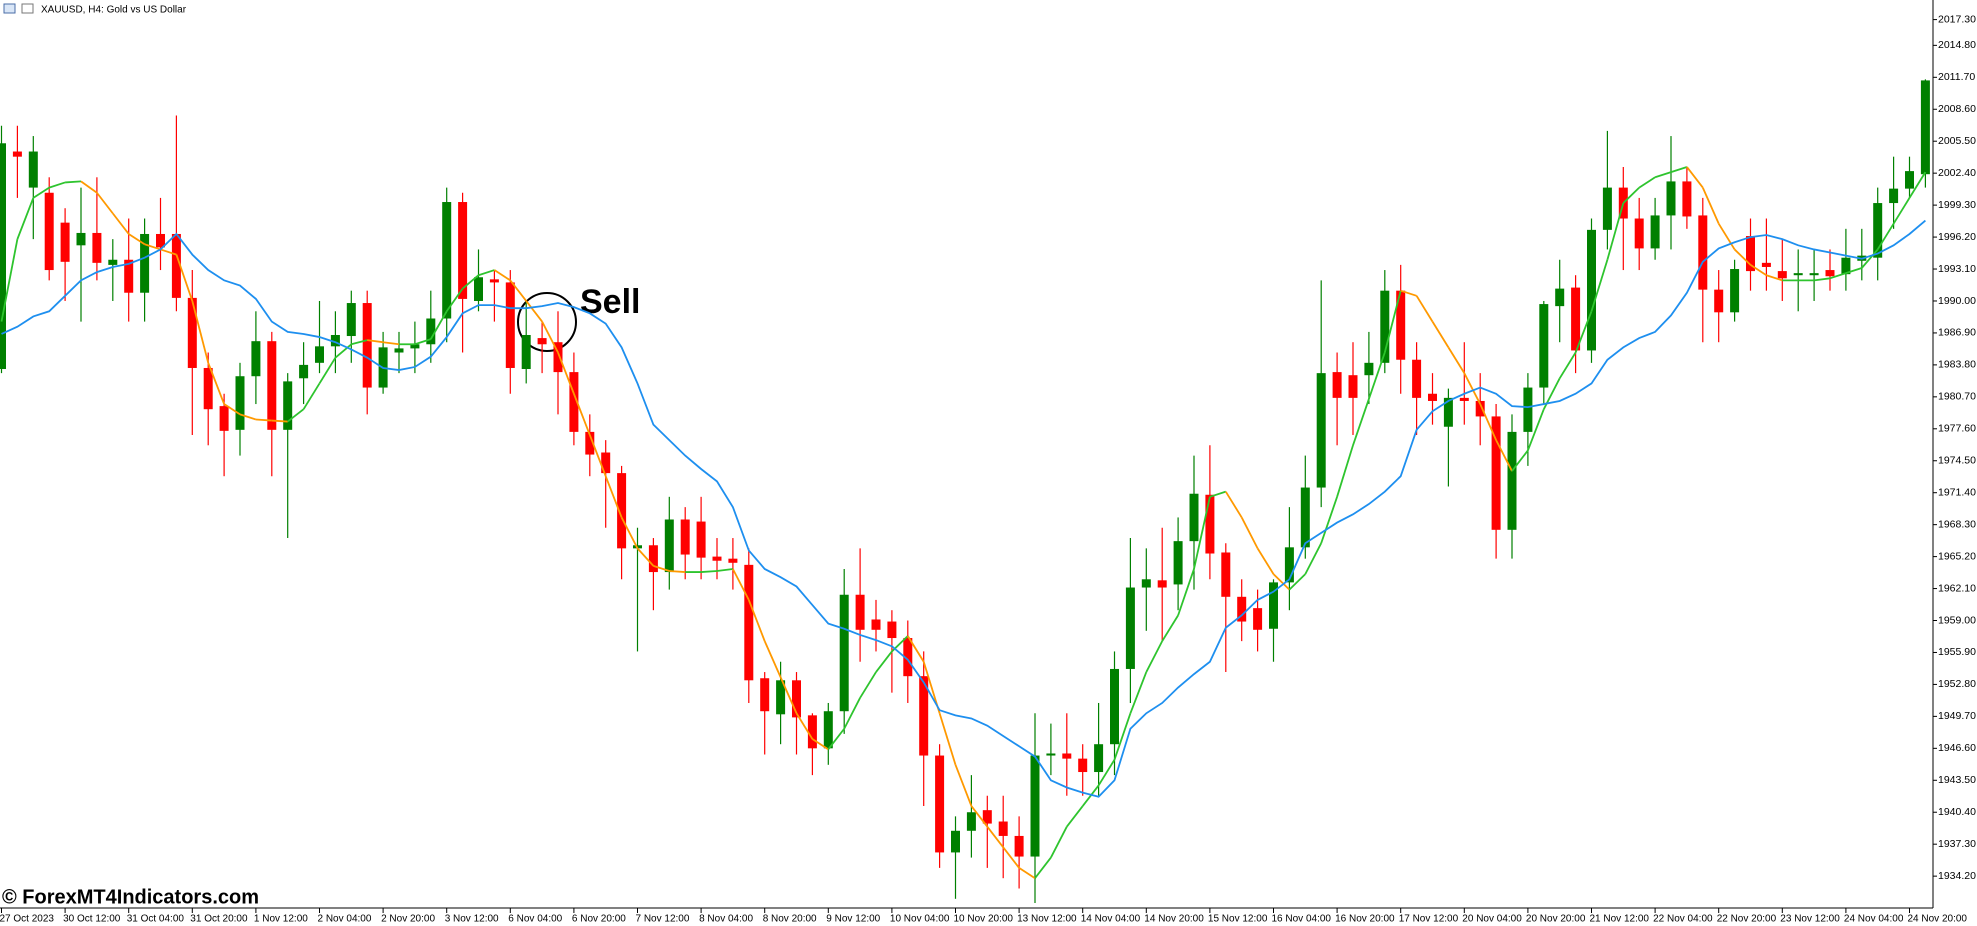 This screenshot has height=926, width=1977. Describe the element at coordinates (599, 919) in the screenshot. I see `x-tick-label: 6 Nov 20:00` at that location.